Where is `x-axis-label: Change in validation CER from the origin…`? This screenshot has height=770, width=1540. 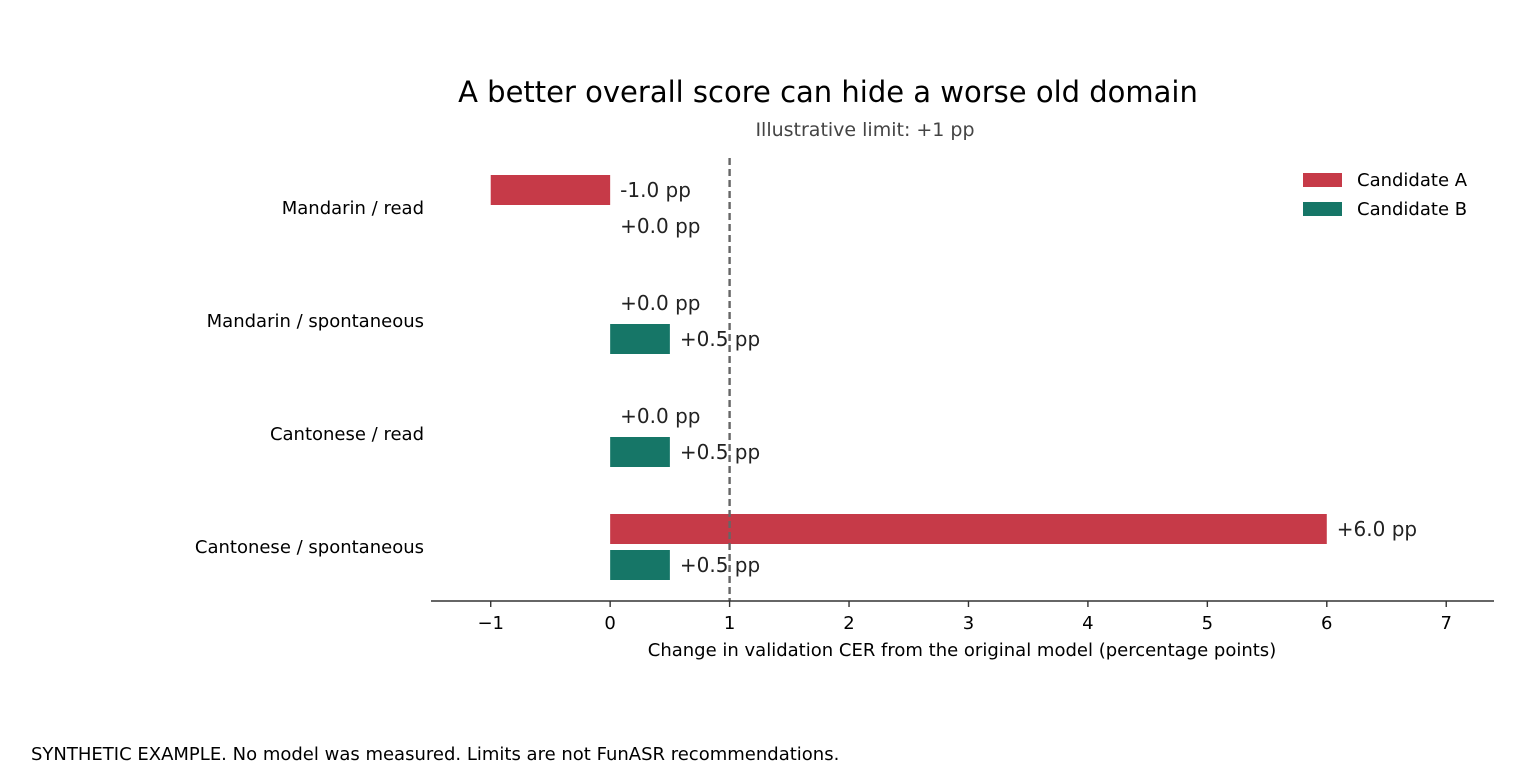
x-axis-label: Change in validation CER from the origin… is located at coordinates (962, 650).